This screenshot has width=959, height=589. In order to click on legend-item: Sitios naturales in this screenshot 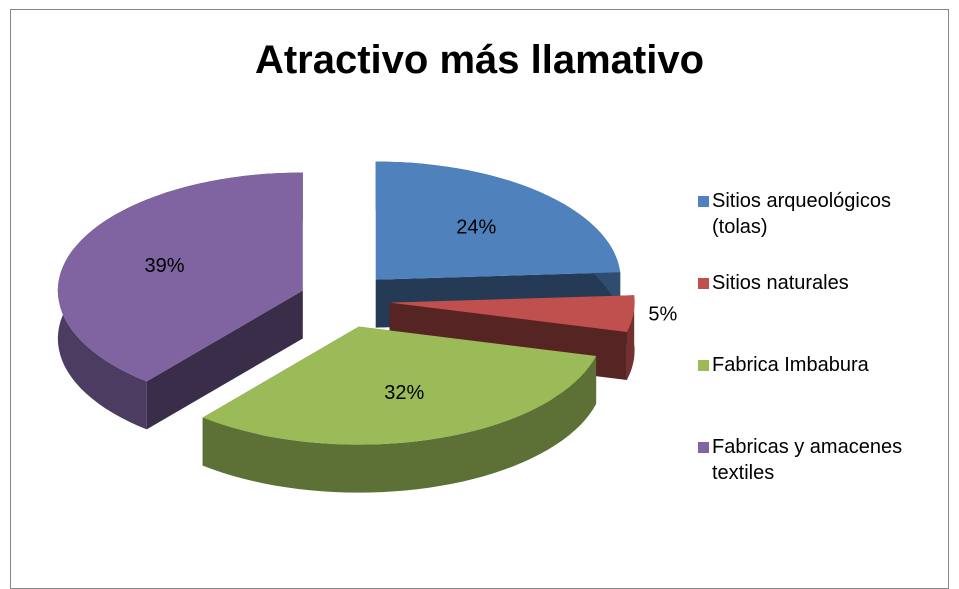, I will do `click(819, 311)`.